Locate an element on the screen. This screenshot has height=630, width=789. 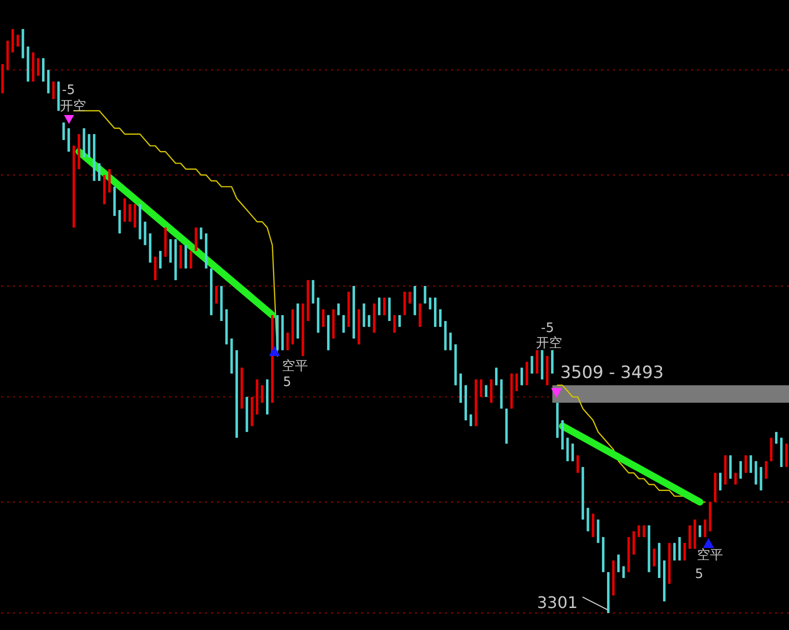
annotation: 3301 is located at coordinates (557, 602).